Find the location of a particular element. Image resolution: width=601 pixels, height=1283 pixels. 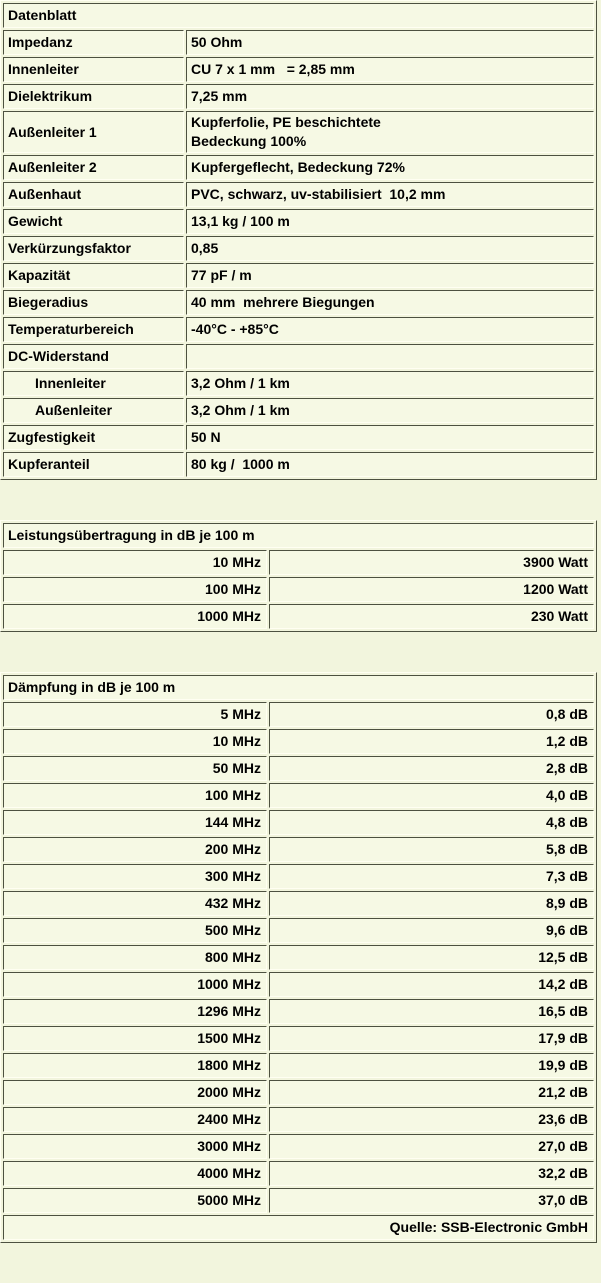

spec-label: Außenleiter is located at coordinates (93, 410).